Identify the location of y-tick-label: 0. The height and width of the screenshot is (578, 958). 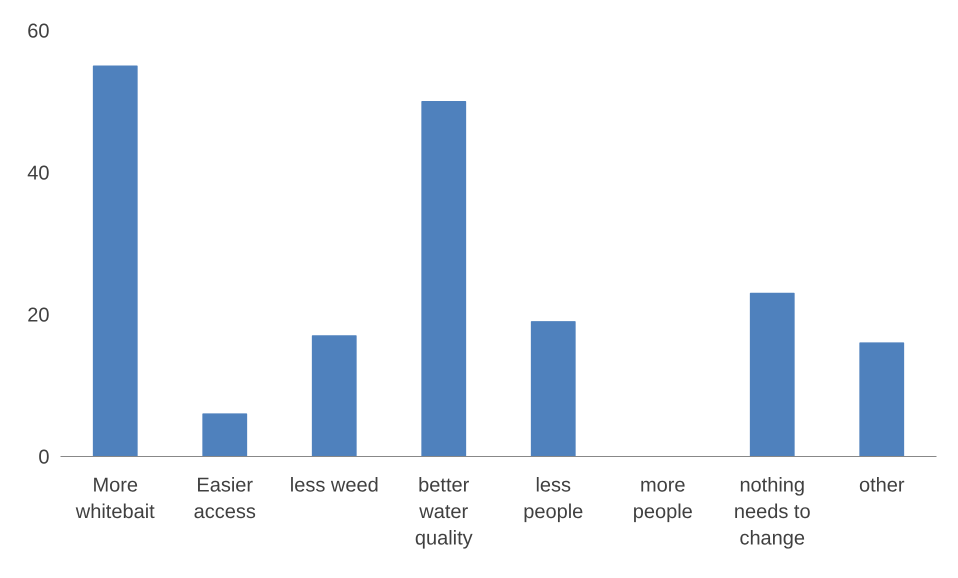
(44, 457).